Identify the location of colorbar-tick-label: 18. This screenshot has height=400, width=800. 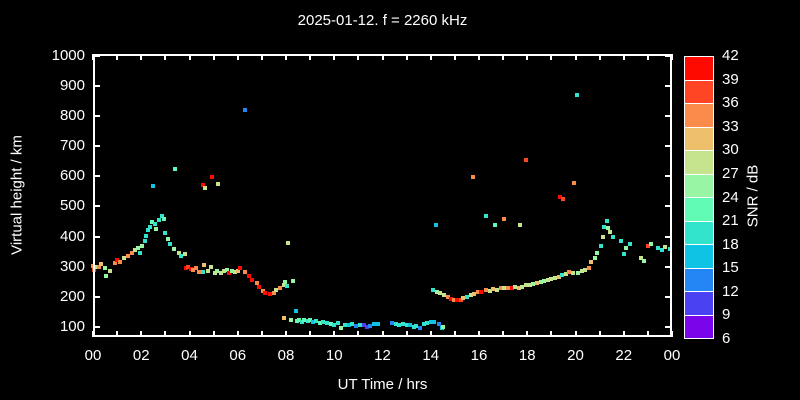
(730, 244).